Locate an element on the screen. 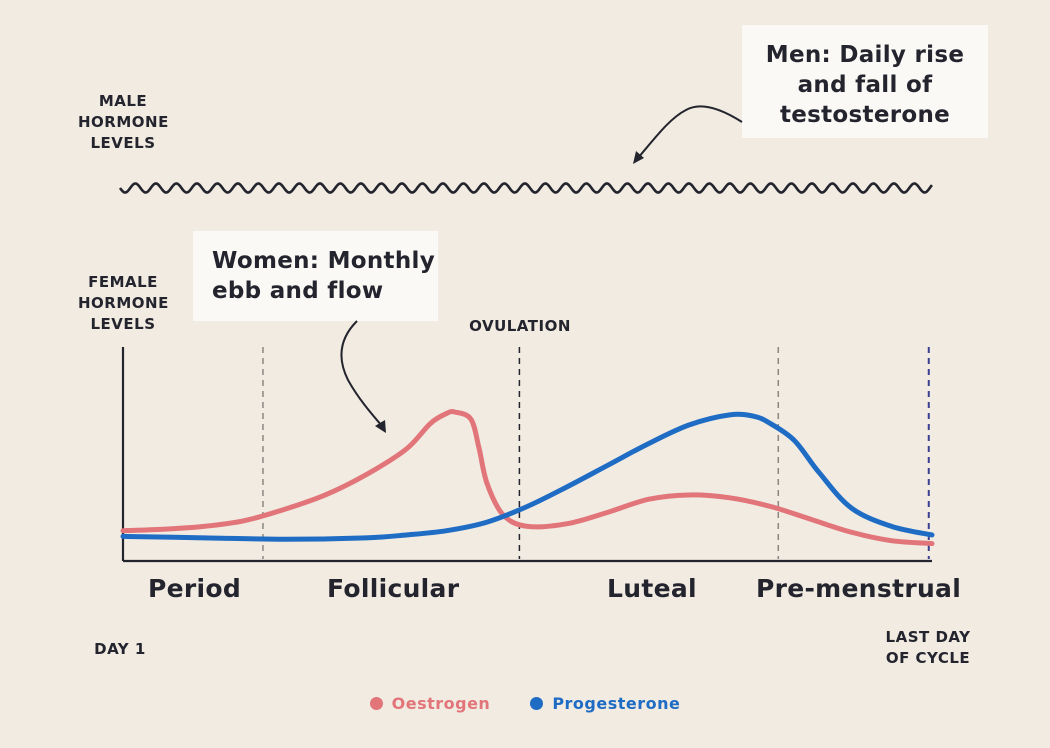  legend-item-progesterone: Progesterone is located at coordinates (605, 703).